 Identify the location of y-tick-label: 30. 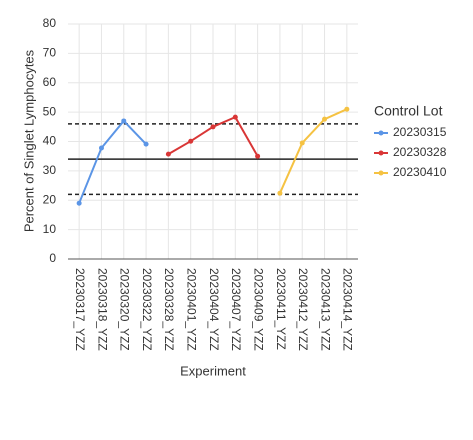
(50, 170).